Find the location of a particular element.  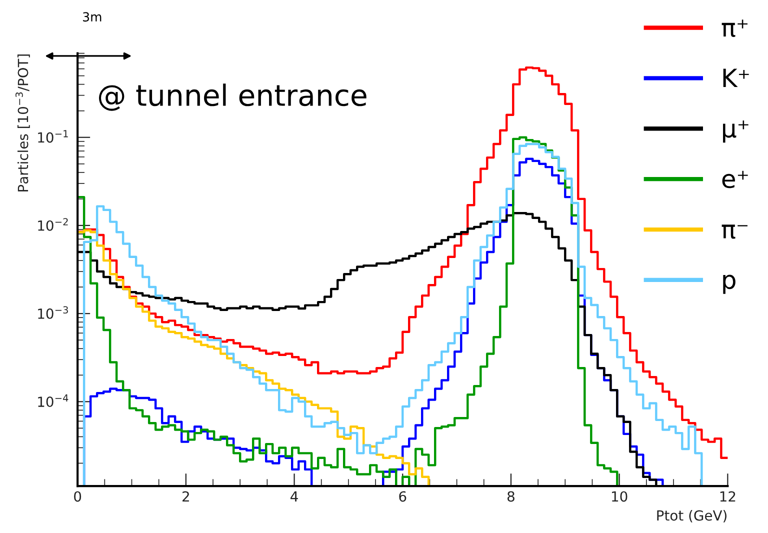

text: 3m is located at coordinates (92, 17).